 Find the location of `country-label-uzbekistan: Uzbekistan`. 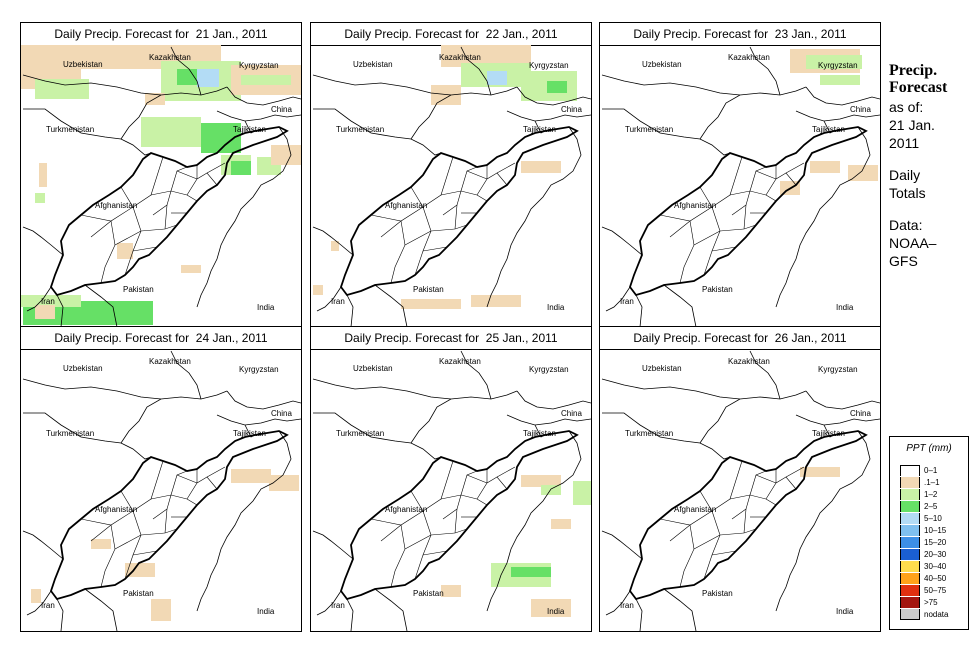

country-label-uzbekistan: Uzbekistan is located at coordinates (373, 368).